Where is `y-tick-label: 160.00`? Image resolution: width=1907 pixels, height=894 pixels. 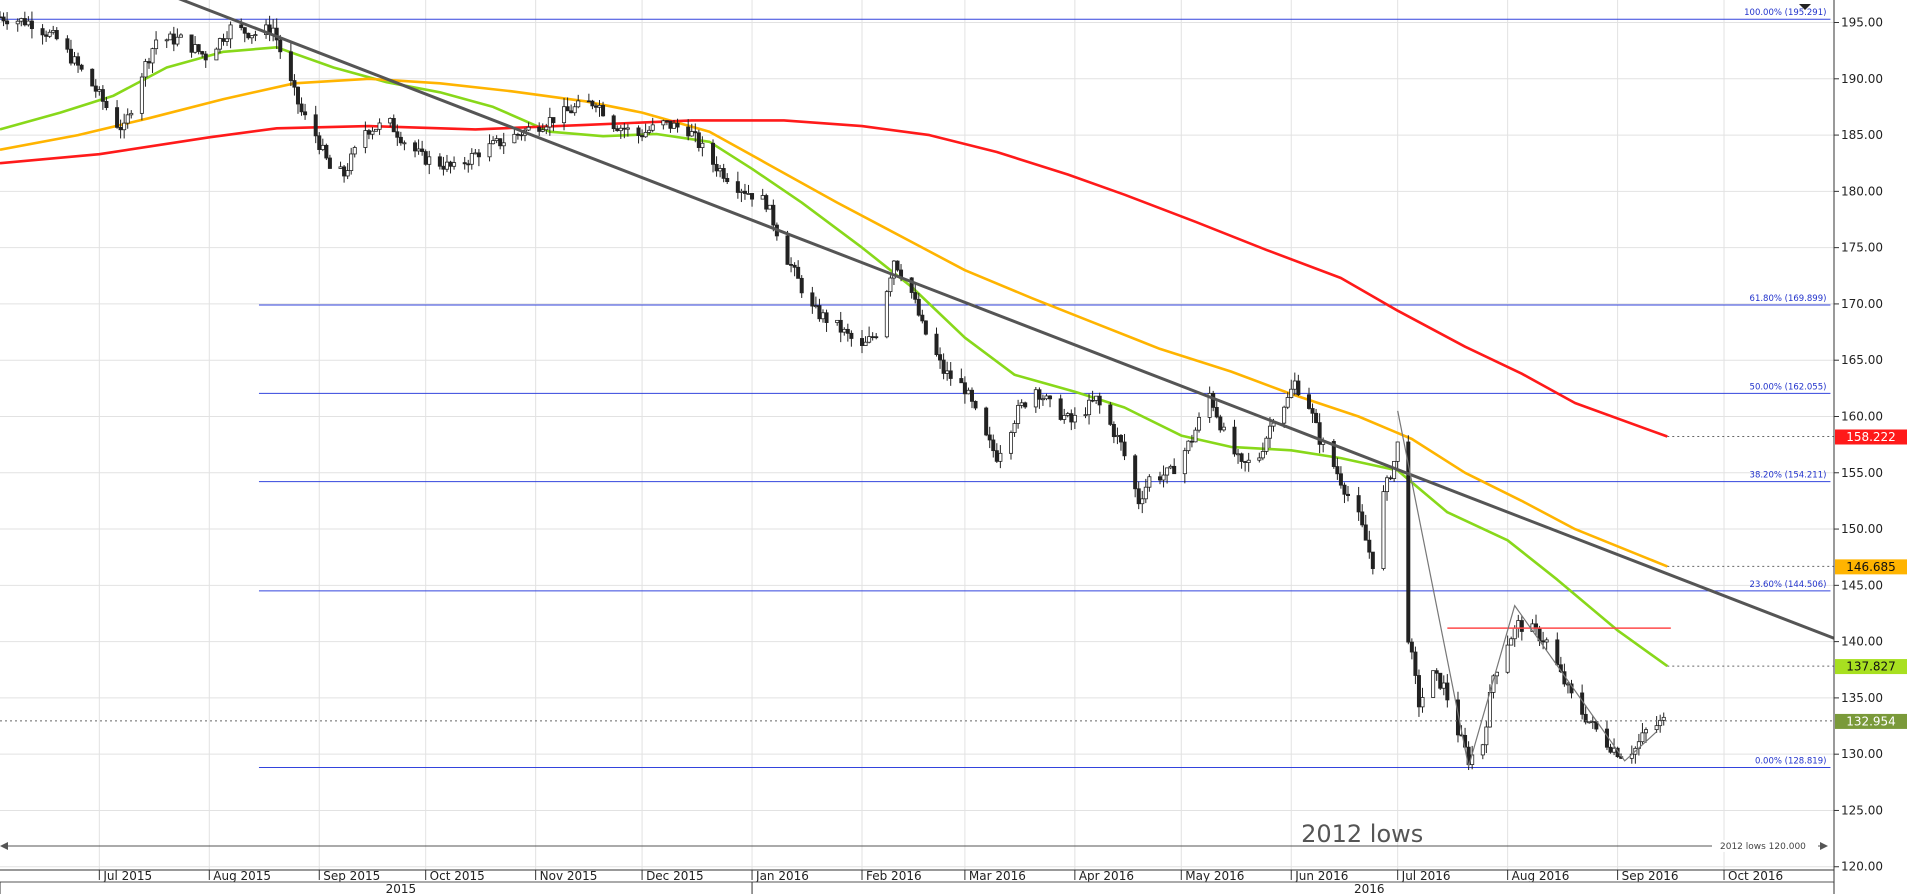
y-tick-label: 160.00 is located at coordinates (1862, 416).